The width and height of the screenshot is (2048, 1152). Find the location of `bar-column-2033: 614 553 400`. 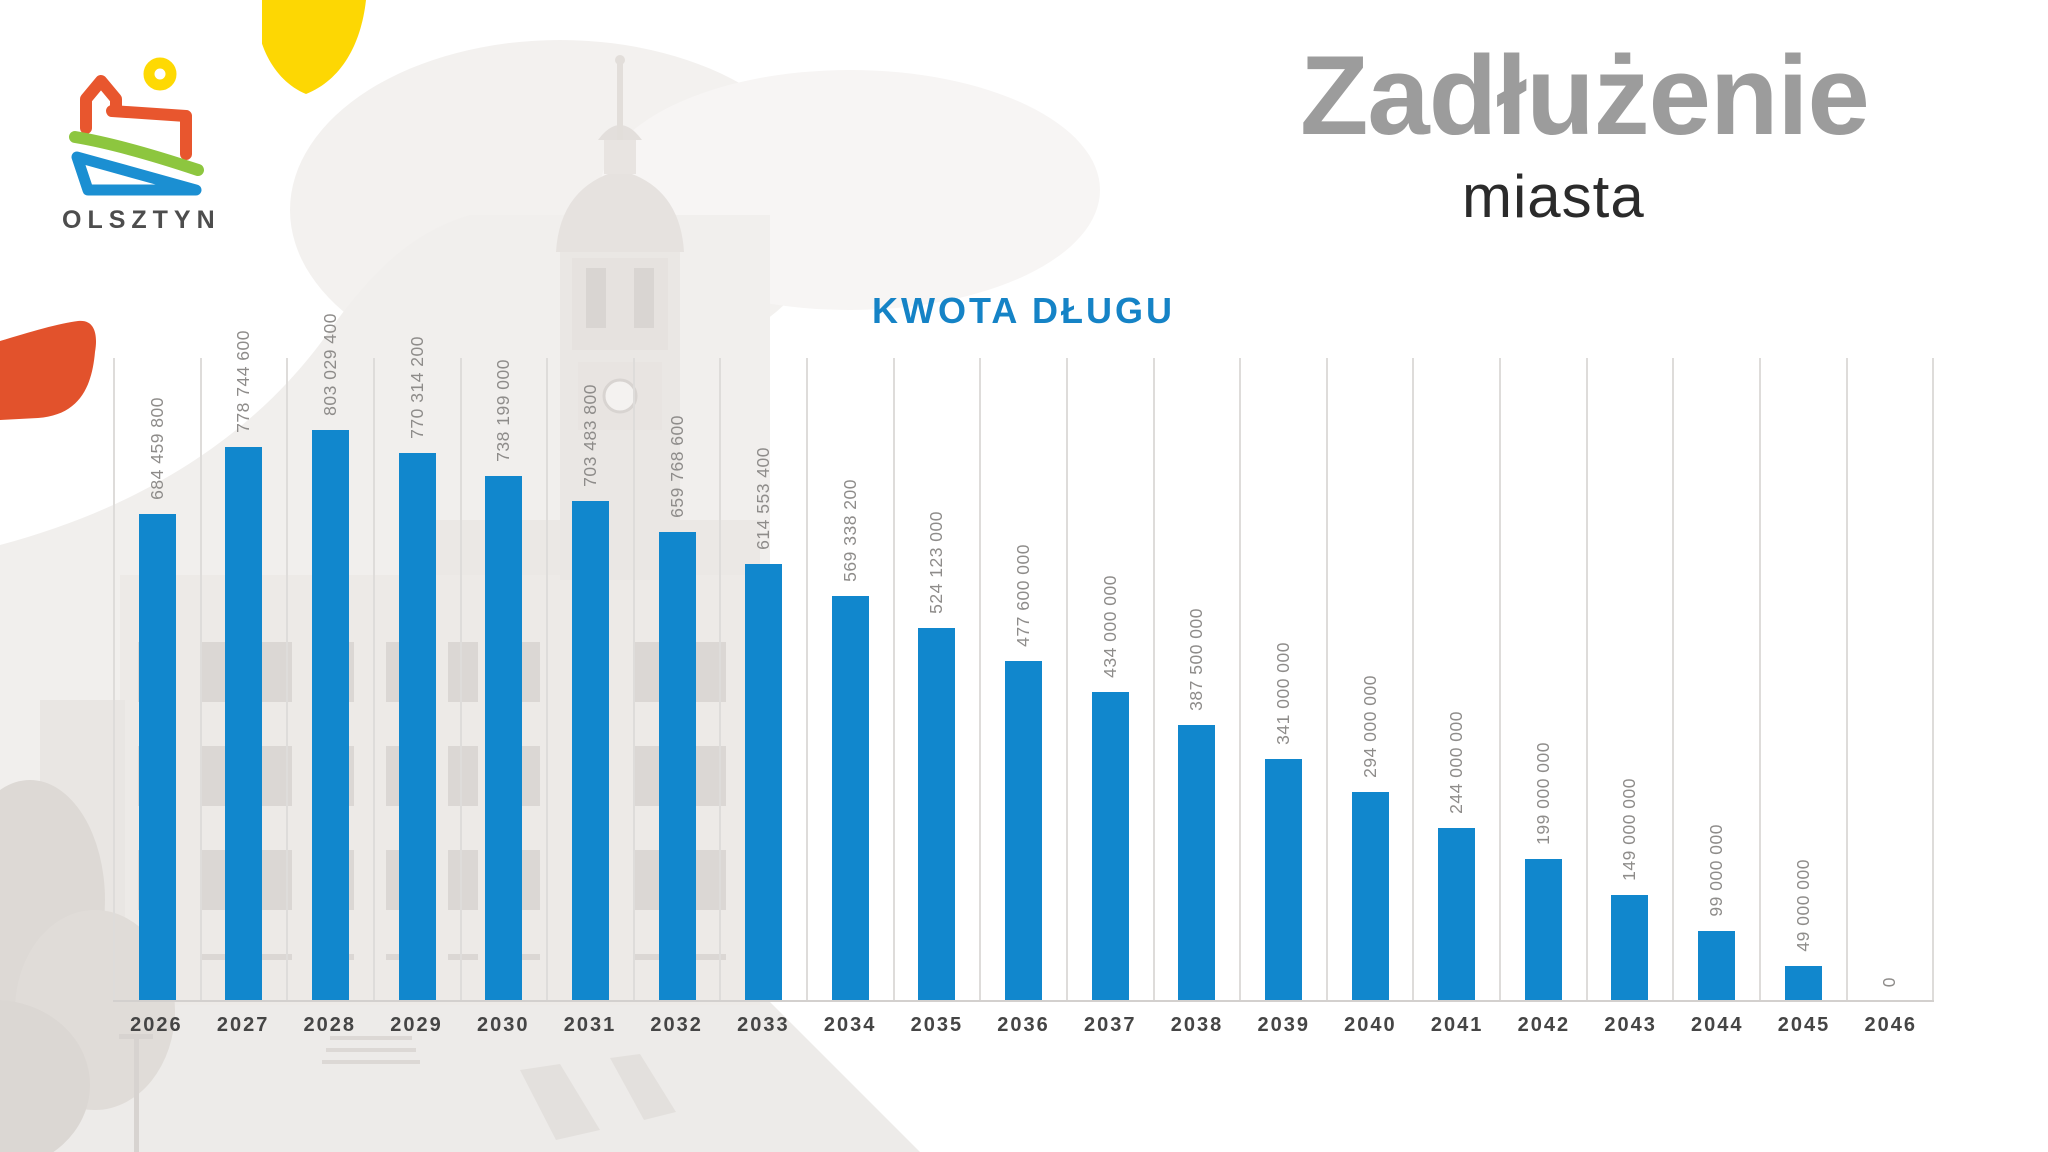

bar-column-2033: 614 553 400 is located at coordinates (762, 679).